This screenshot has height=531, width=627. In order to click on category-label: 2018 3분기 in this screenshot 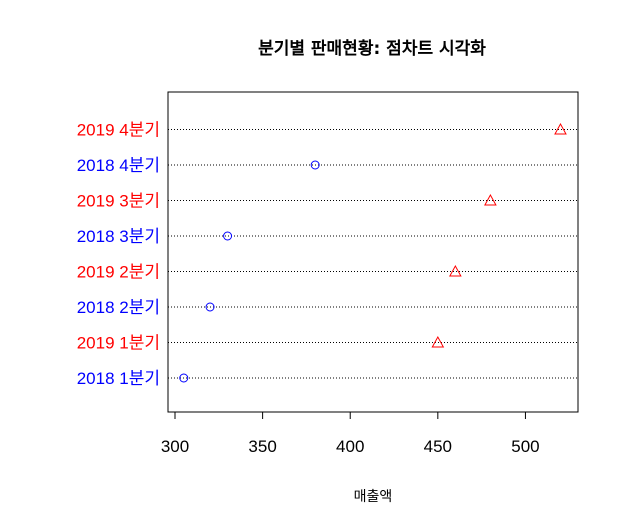, I will do `click(118, 236)`.